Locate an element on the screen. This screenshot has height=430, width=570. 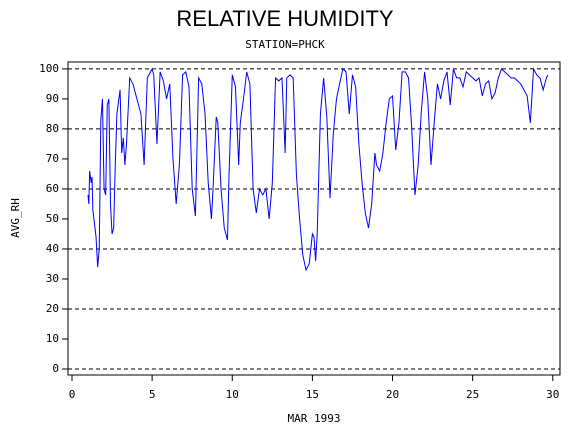
chart-title: RELATIVE HUMIDITY is located at coordinates (285, 18).